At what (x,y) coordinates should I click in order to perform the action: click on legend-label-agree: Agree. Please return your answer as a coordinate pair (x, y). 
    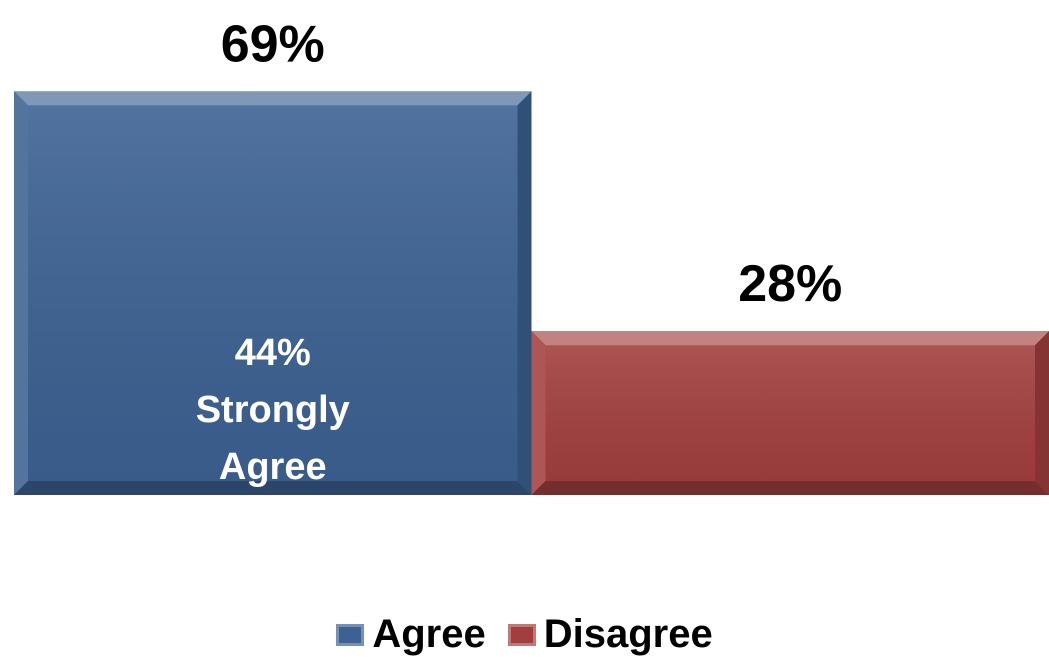
    Looking at the image, I should click on (428, 634).